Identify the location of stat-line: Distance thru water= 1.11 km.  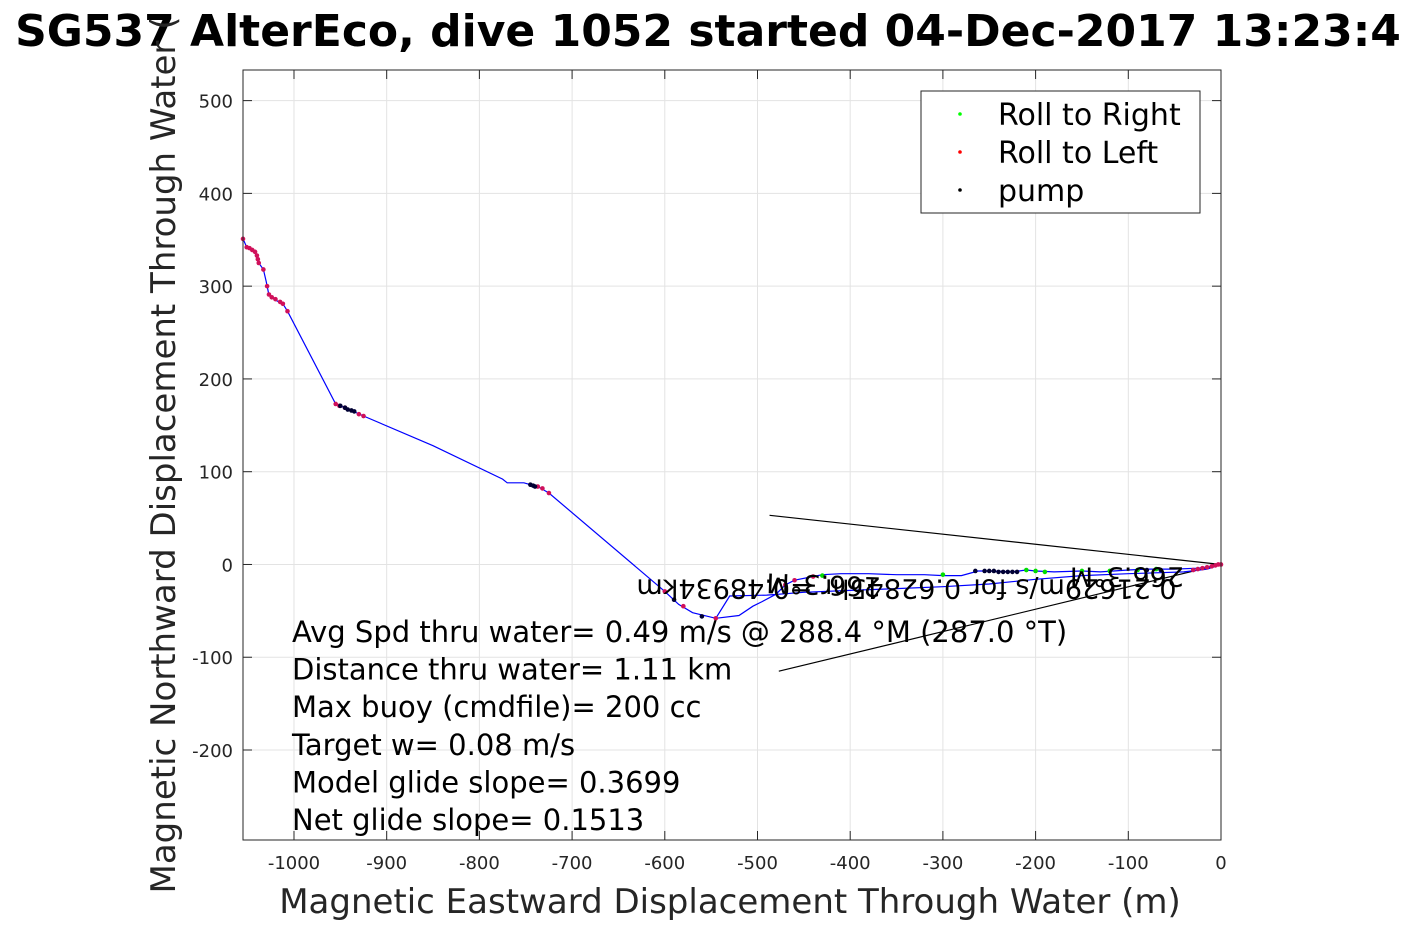
(512, 670).